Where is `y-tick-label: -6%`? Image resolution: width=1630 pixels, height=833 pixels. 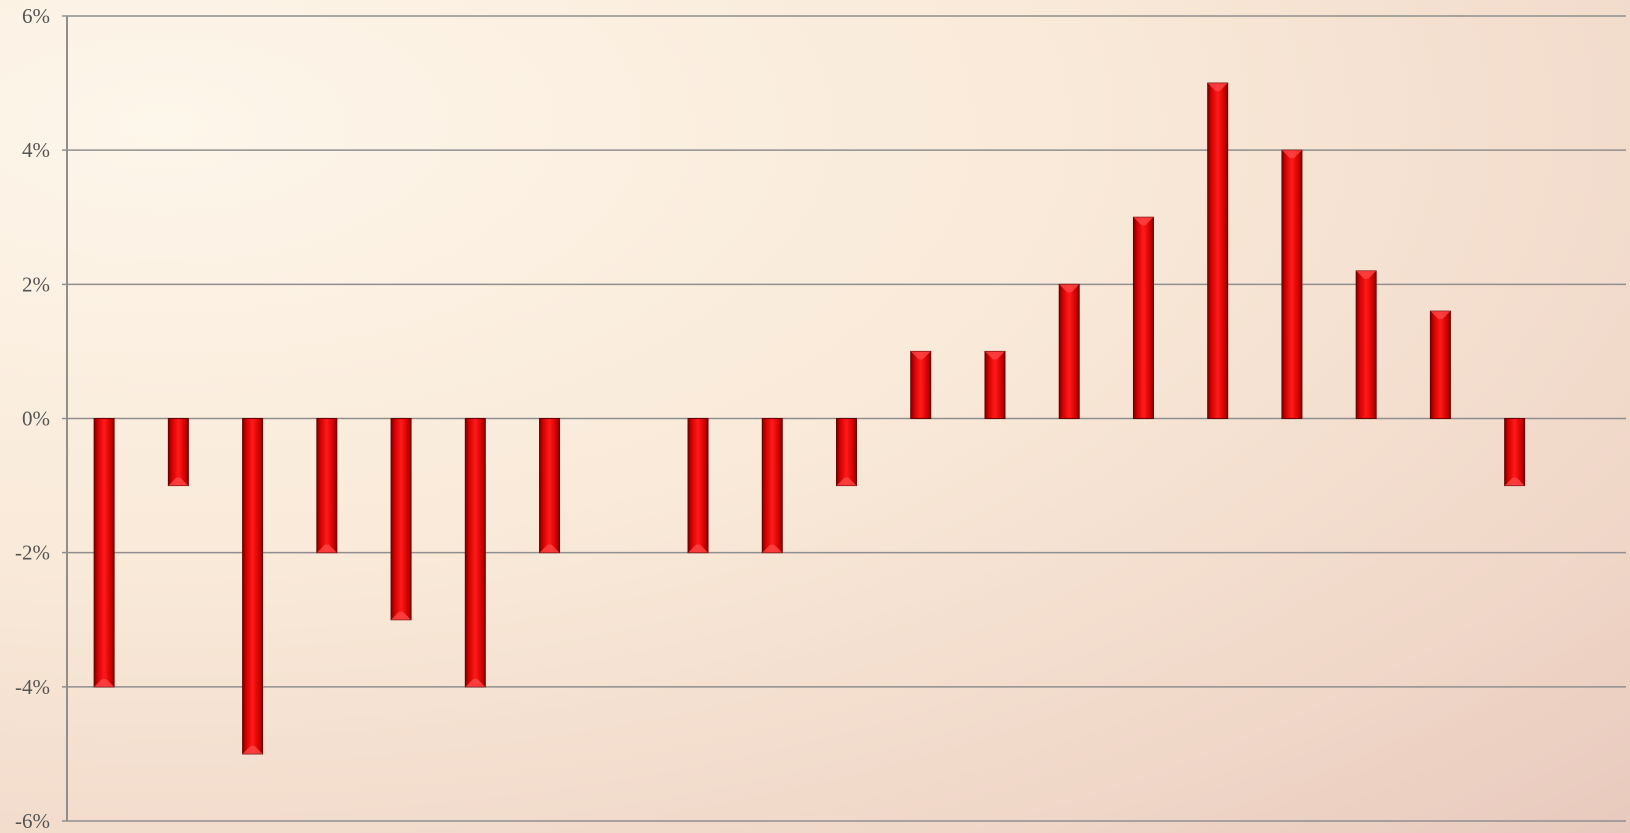
y-tick-label: -6% is located at coordinates (32, 821).